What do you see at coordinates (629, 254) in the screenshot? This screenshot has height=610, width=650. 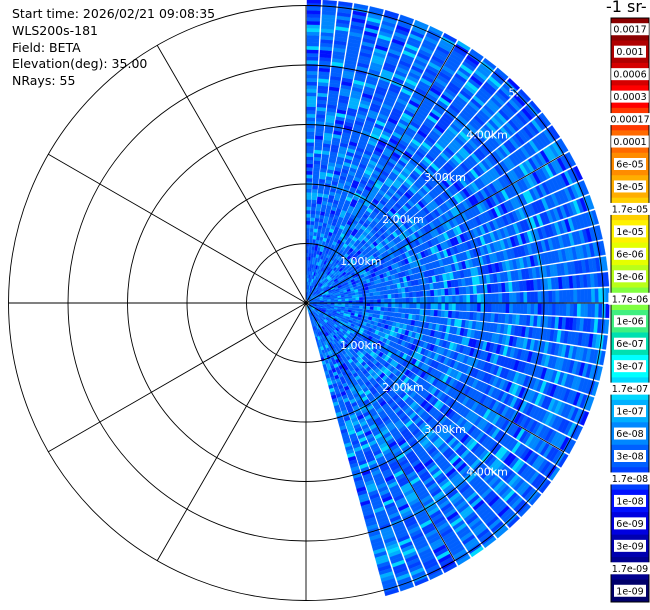 I see `colorbar-label: 6e-06` at bounding box center [629, 254].